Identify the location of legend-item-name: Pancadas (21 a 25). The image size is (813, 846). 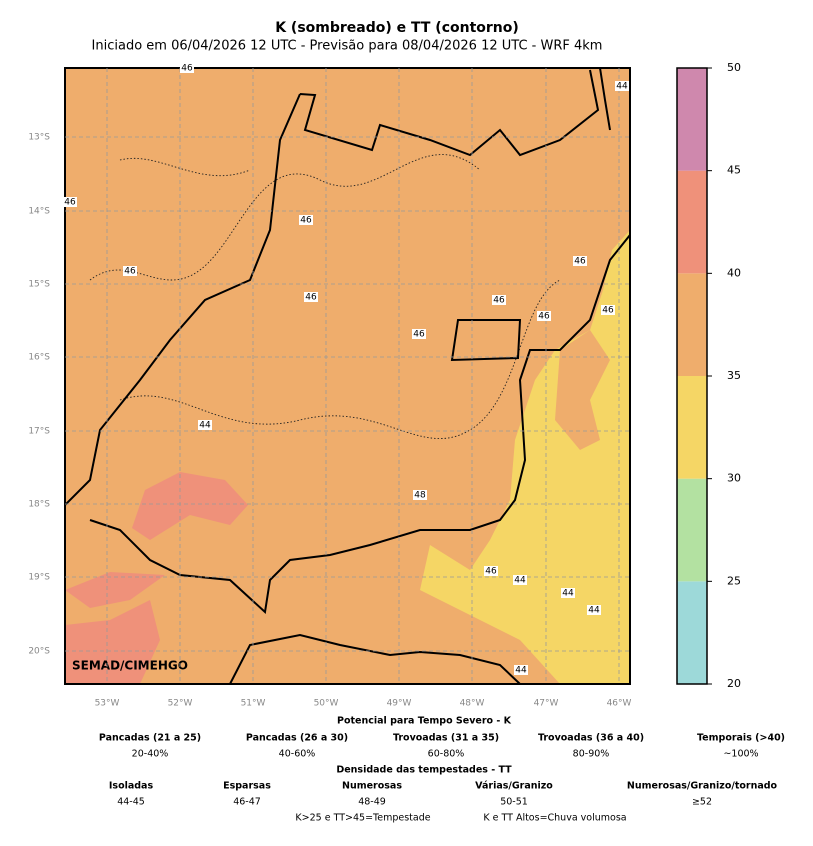
(150, 738).